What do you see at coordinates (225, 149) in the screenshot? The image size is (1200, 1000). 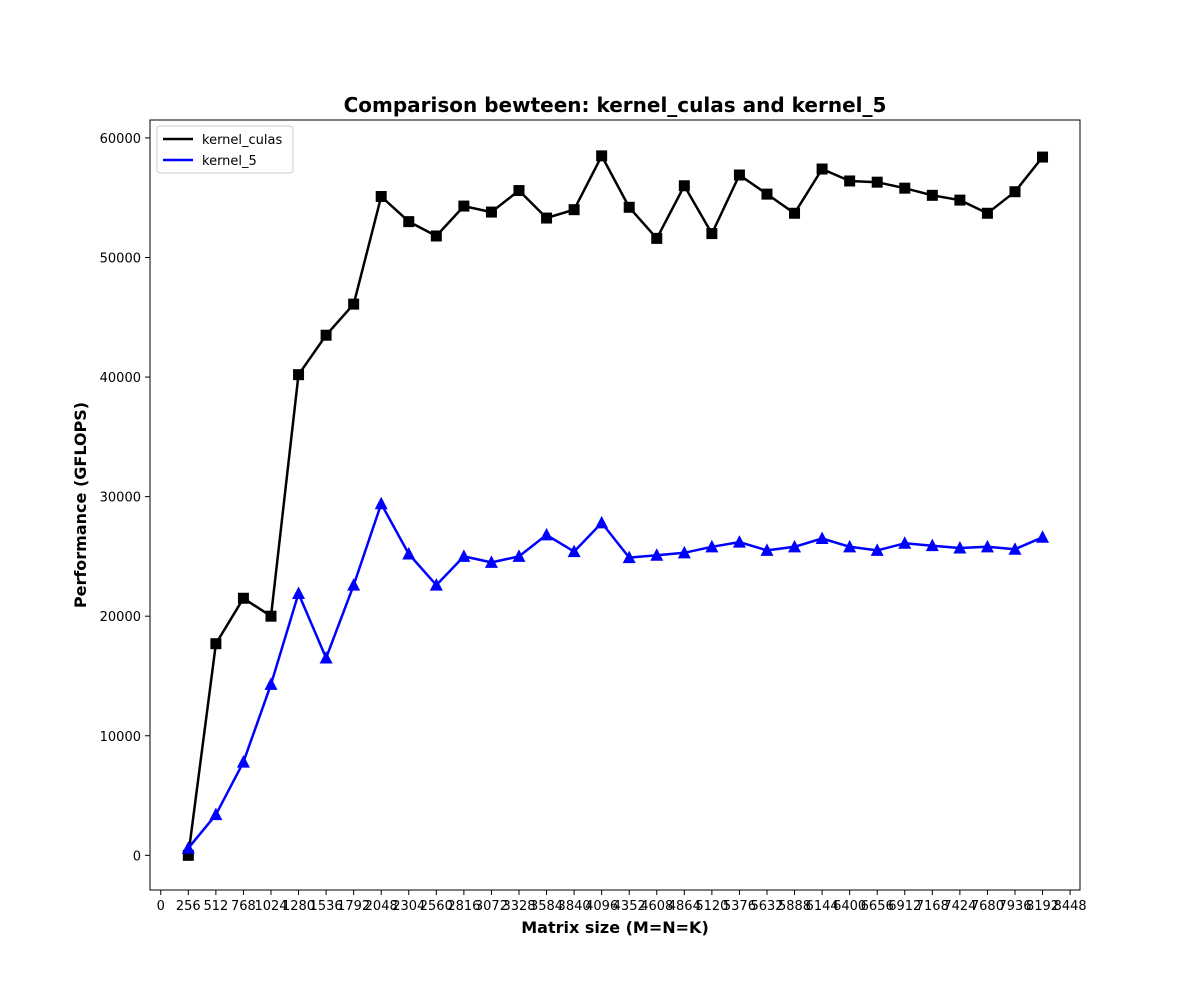 I see `legend: kernel_culas kernel_5` at bounding box center [225, 149].